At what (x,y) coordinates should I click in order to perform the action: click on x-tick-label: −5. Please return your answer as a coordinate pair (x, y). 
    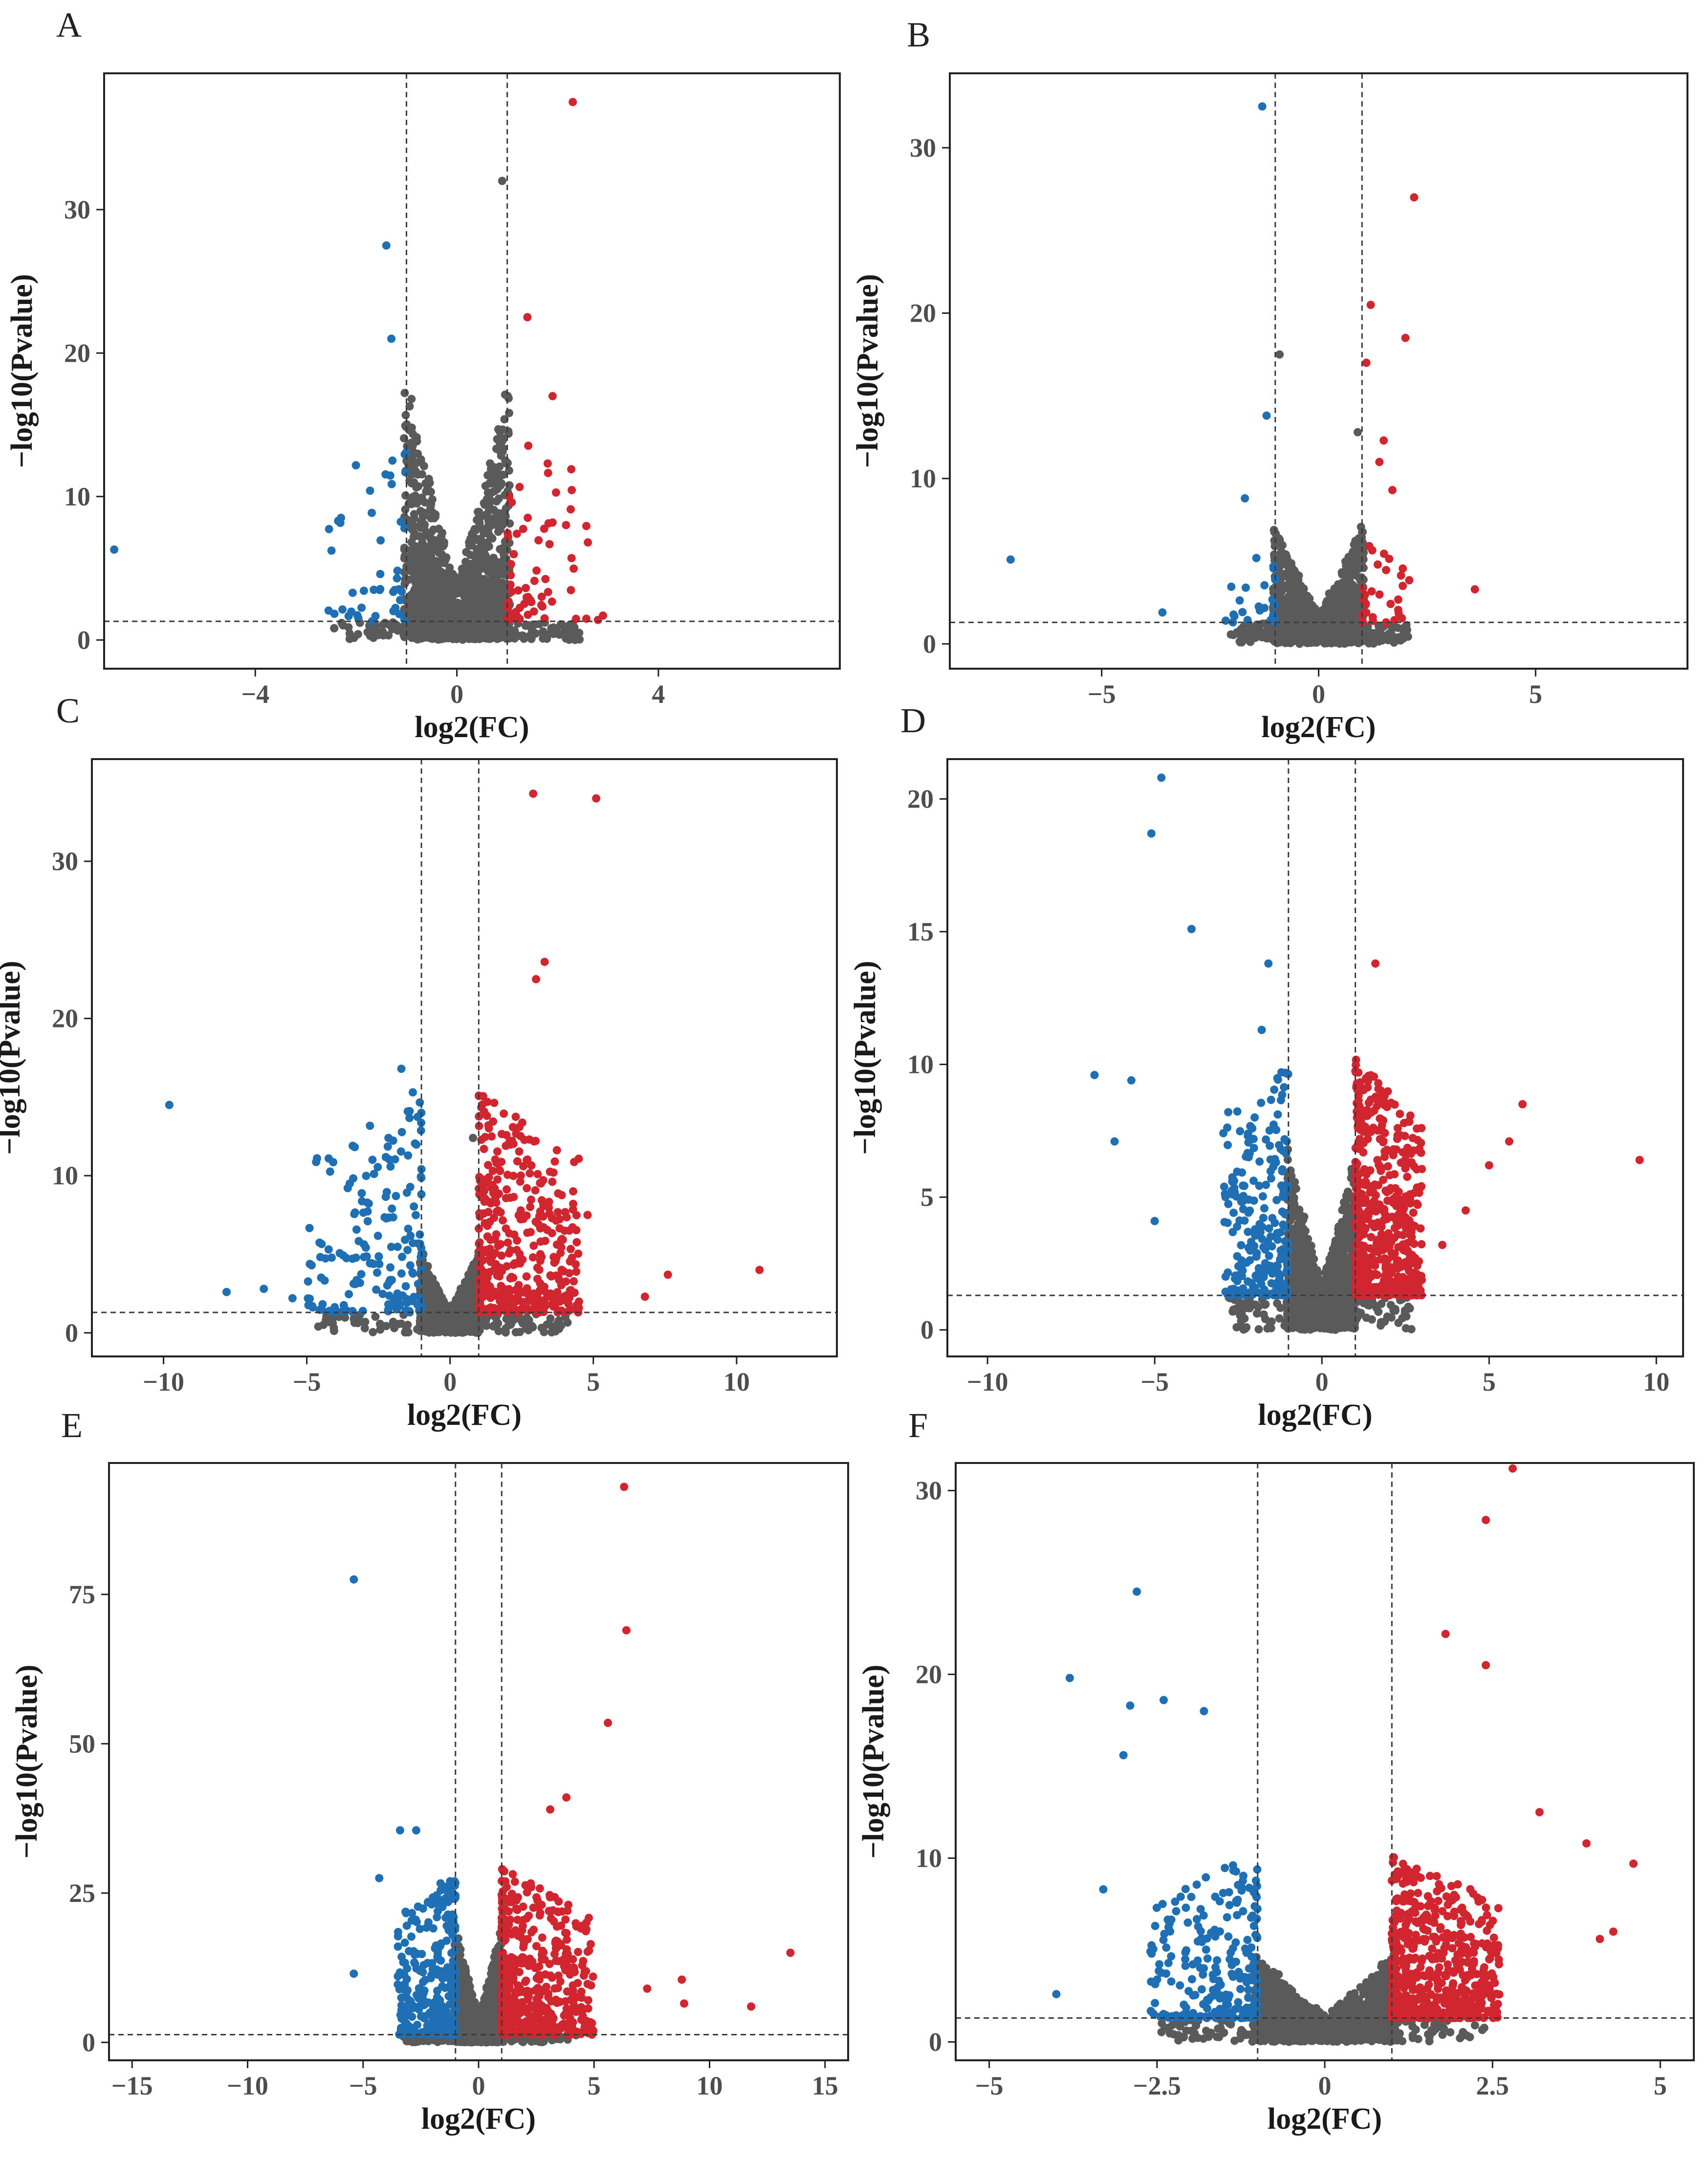
    Looking at the image, I should click on (1102, 694).